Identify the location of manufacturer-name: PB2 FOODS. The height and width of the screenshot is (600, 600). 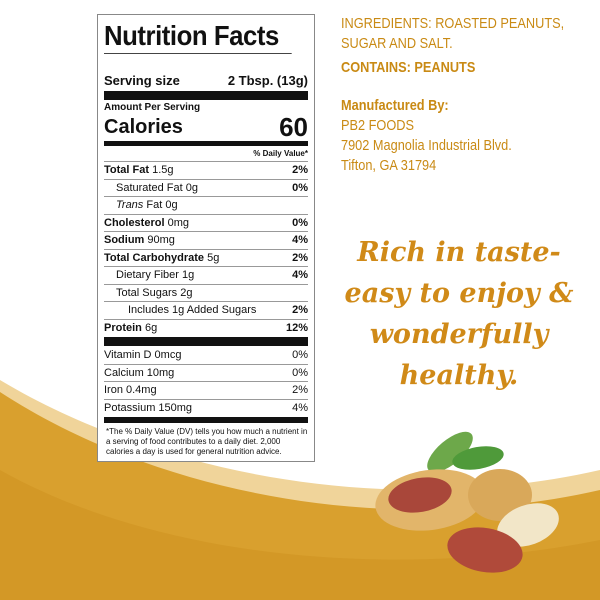
(377, 125).